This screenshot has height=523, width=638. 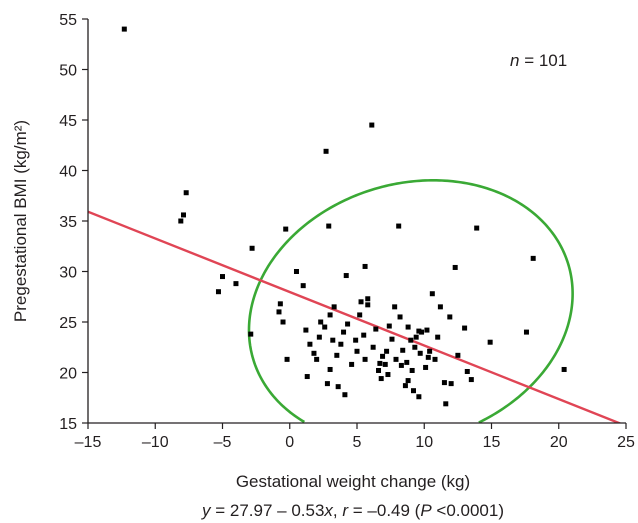 I want to click on caption-comma: ,, so click(x=337, y=510).